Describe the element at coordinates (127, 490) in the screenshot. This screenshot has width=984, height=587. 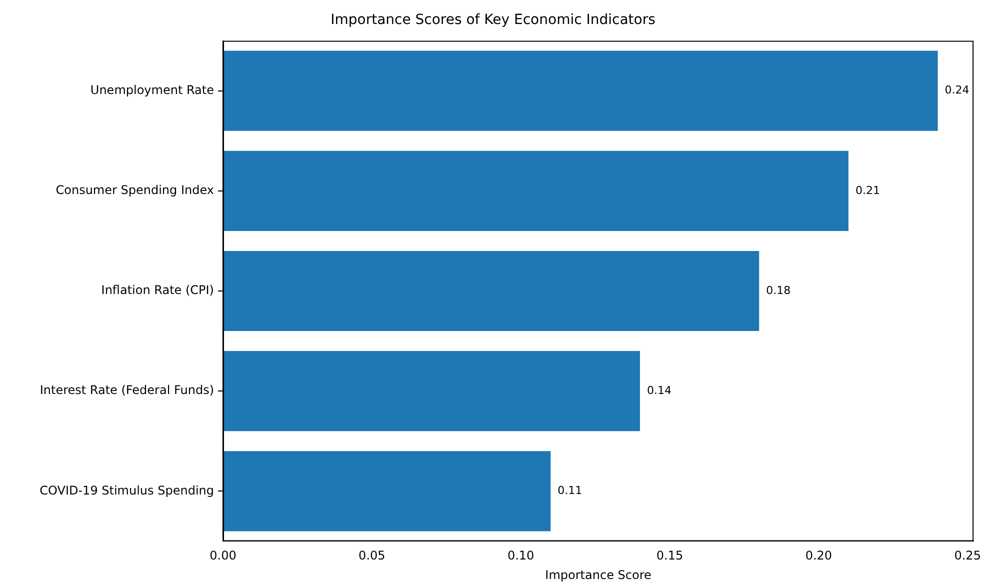
I see `y-tick-label: COVID-19 Stimulus Spending` at that location.